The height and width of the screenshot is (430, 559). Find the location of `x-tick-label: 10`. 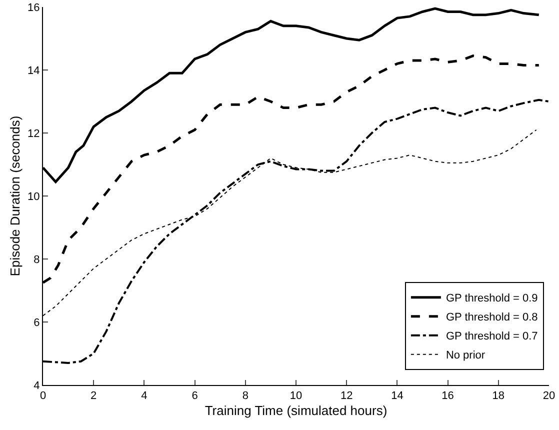

x-tick-label: 10 is located at coordinates (296, 396).